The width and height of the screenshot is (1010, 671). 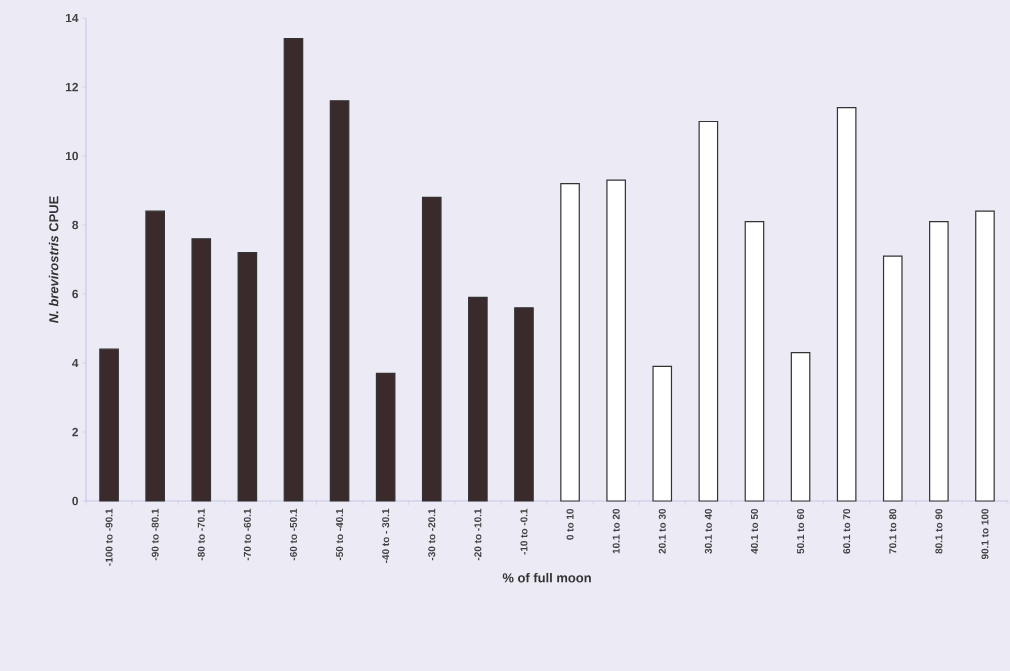 What do you see at coordinates (53, 259) in the screenshot?
I see `y-axis-title: N. brevirostris CPUE` at bounding box center [53, 259].